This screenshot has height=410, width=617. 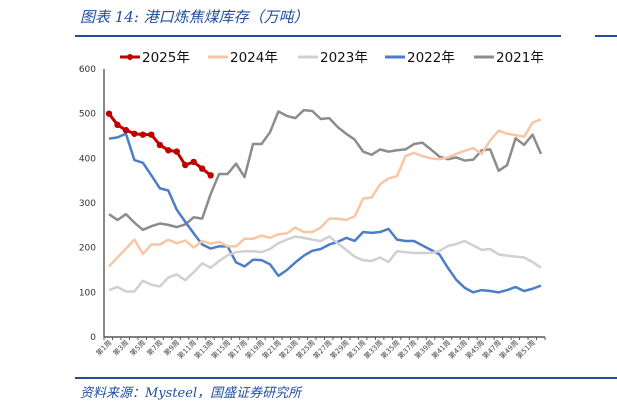 I want to click on title-divider, so click(x=318, y=36).